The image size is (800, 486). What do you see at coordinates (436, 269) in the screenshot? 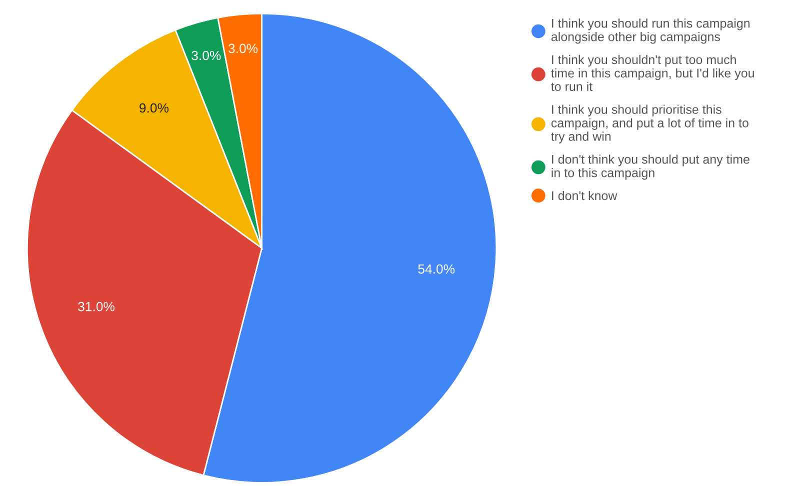
I see `data-label: 54.0%` at bounding box center [436, 269].